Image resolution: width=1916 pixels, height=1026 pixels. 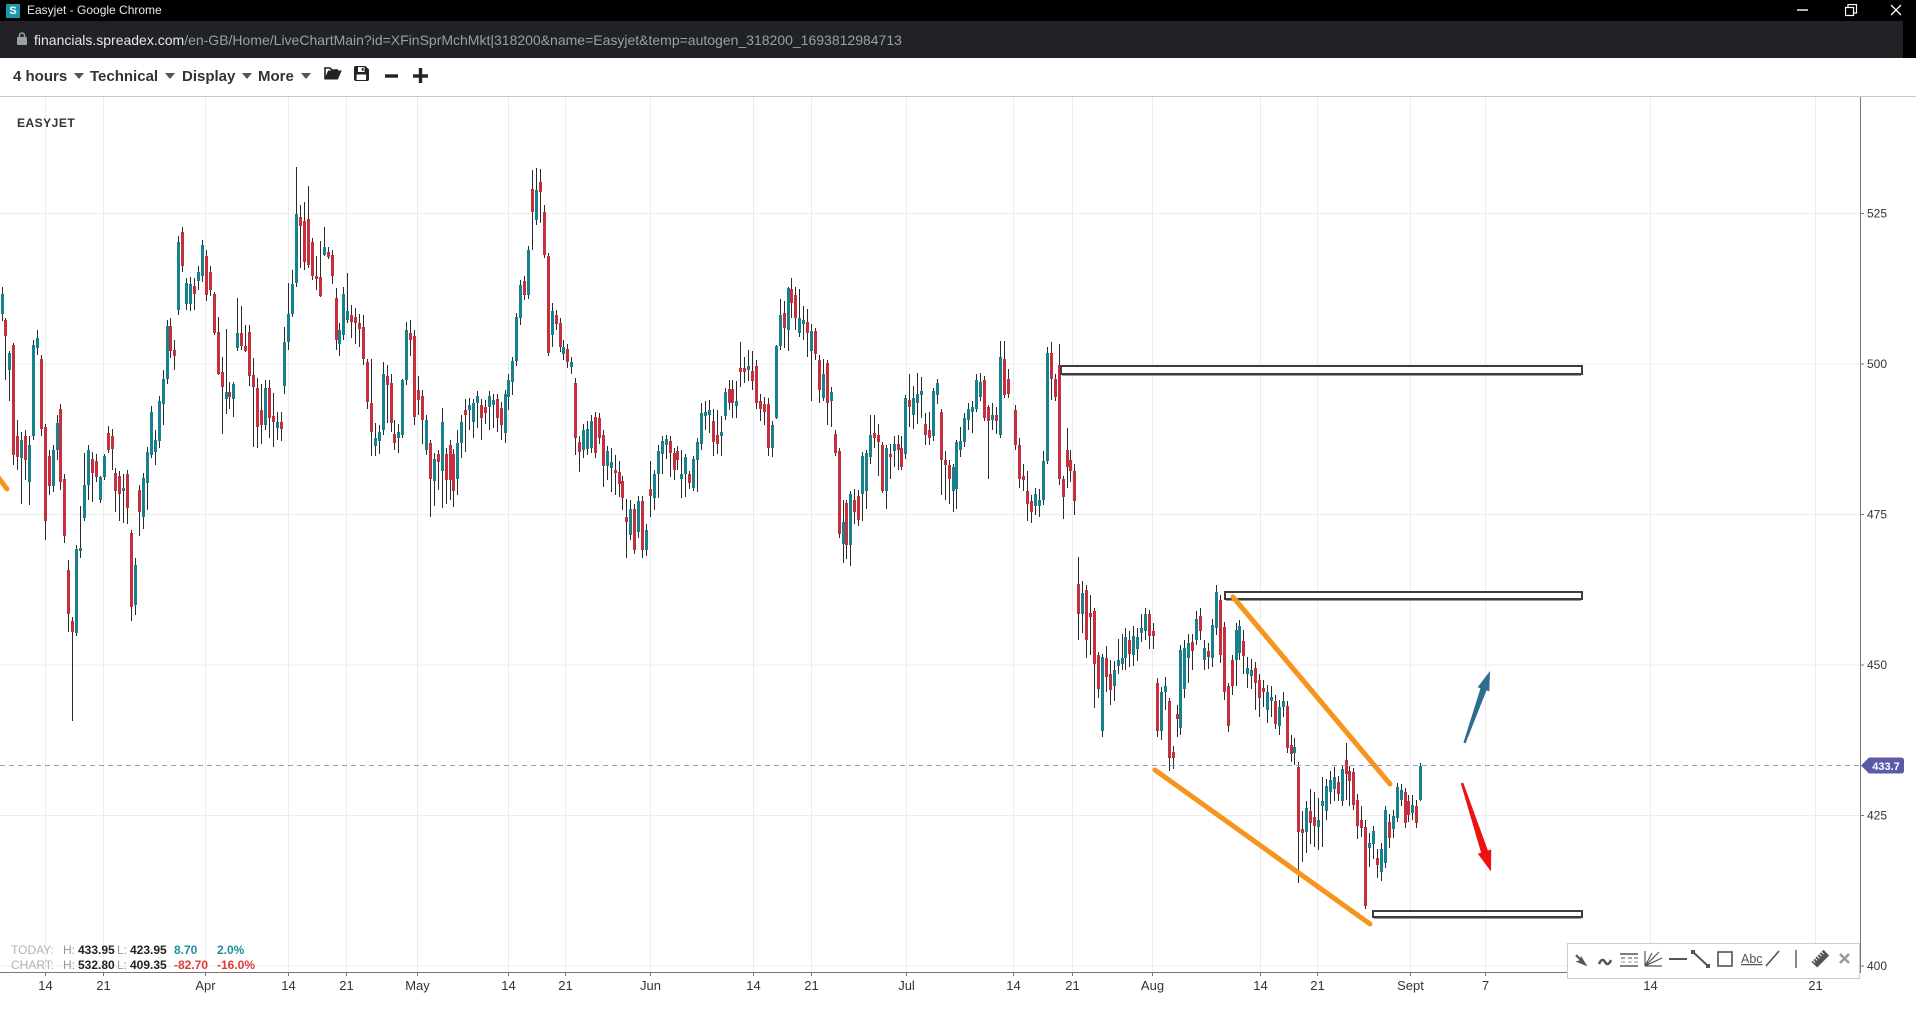 What do you see at coordinates (32, 965) in the screenshot?
I see `svg-text: CHART:` at bounding box center [32, 965].